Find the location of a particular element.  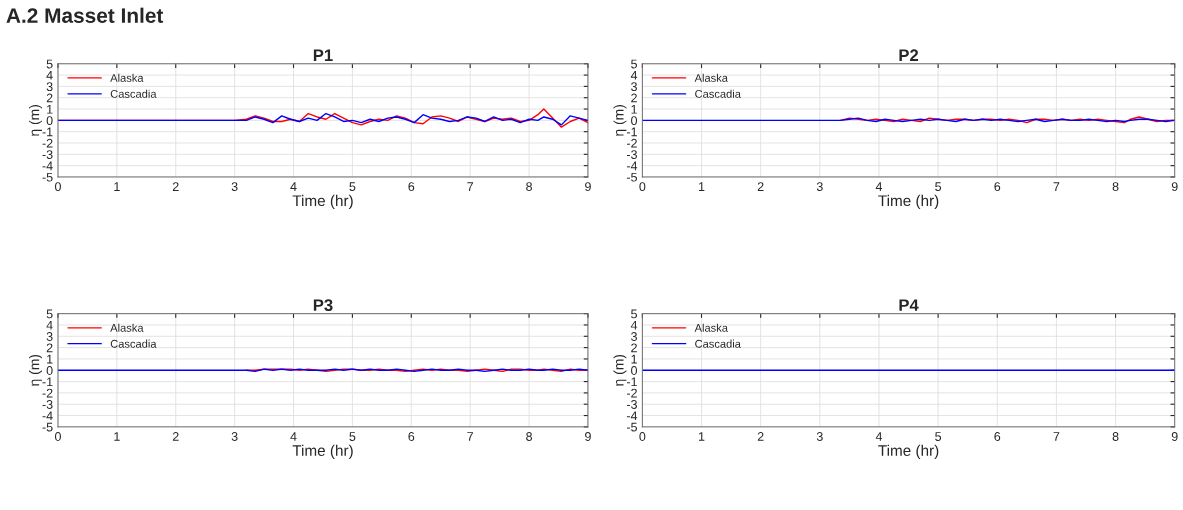

chart-title: P3 is located at coordinates (323, 305).